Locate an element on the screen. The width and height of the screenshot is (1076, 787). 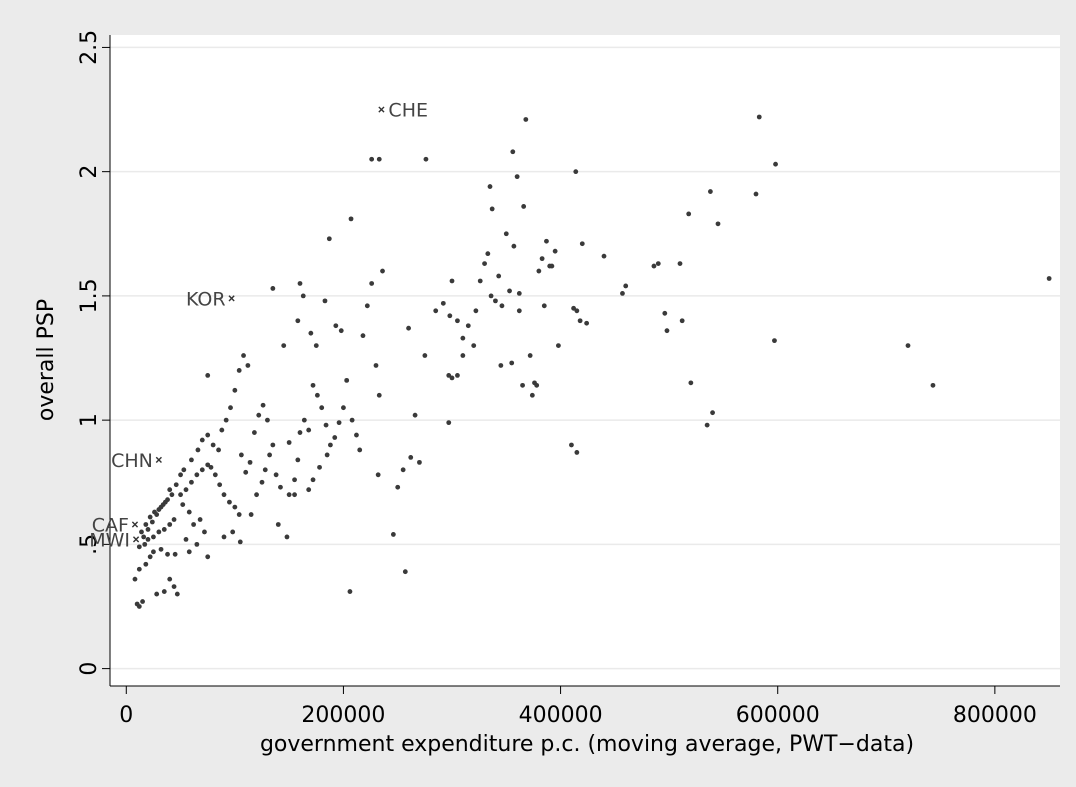
y-tick-label: 1.5 is located at coordinates (89, 295).